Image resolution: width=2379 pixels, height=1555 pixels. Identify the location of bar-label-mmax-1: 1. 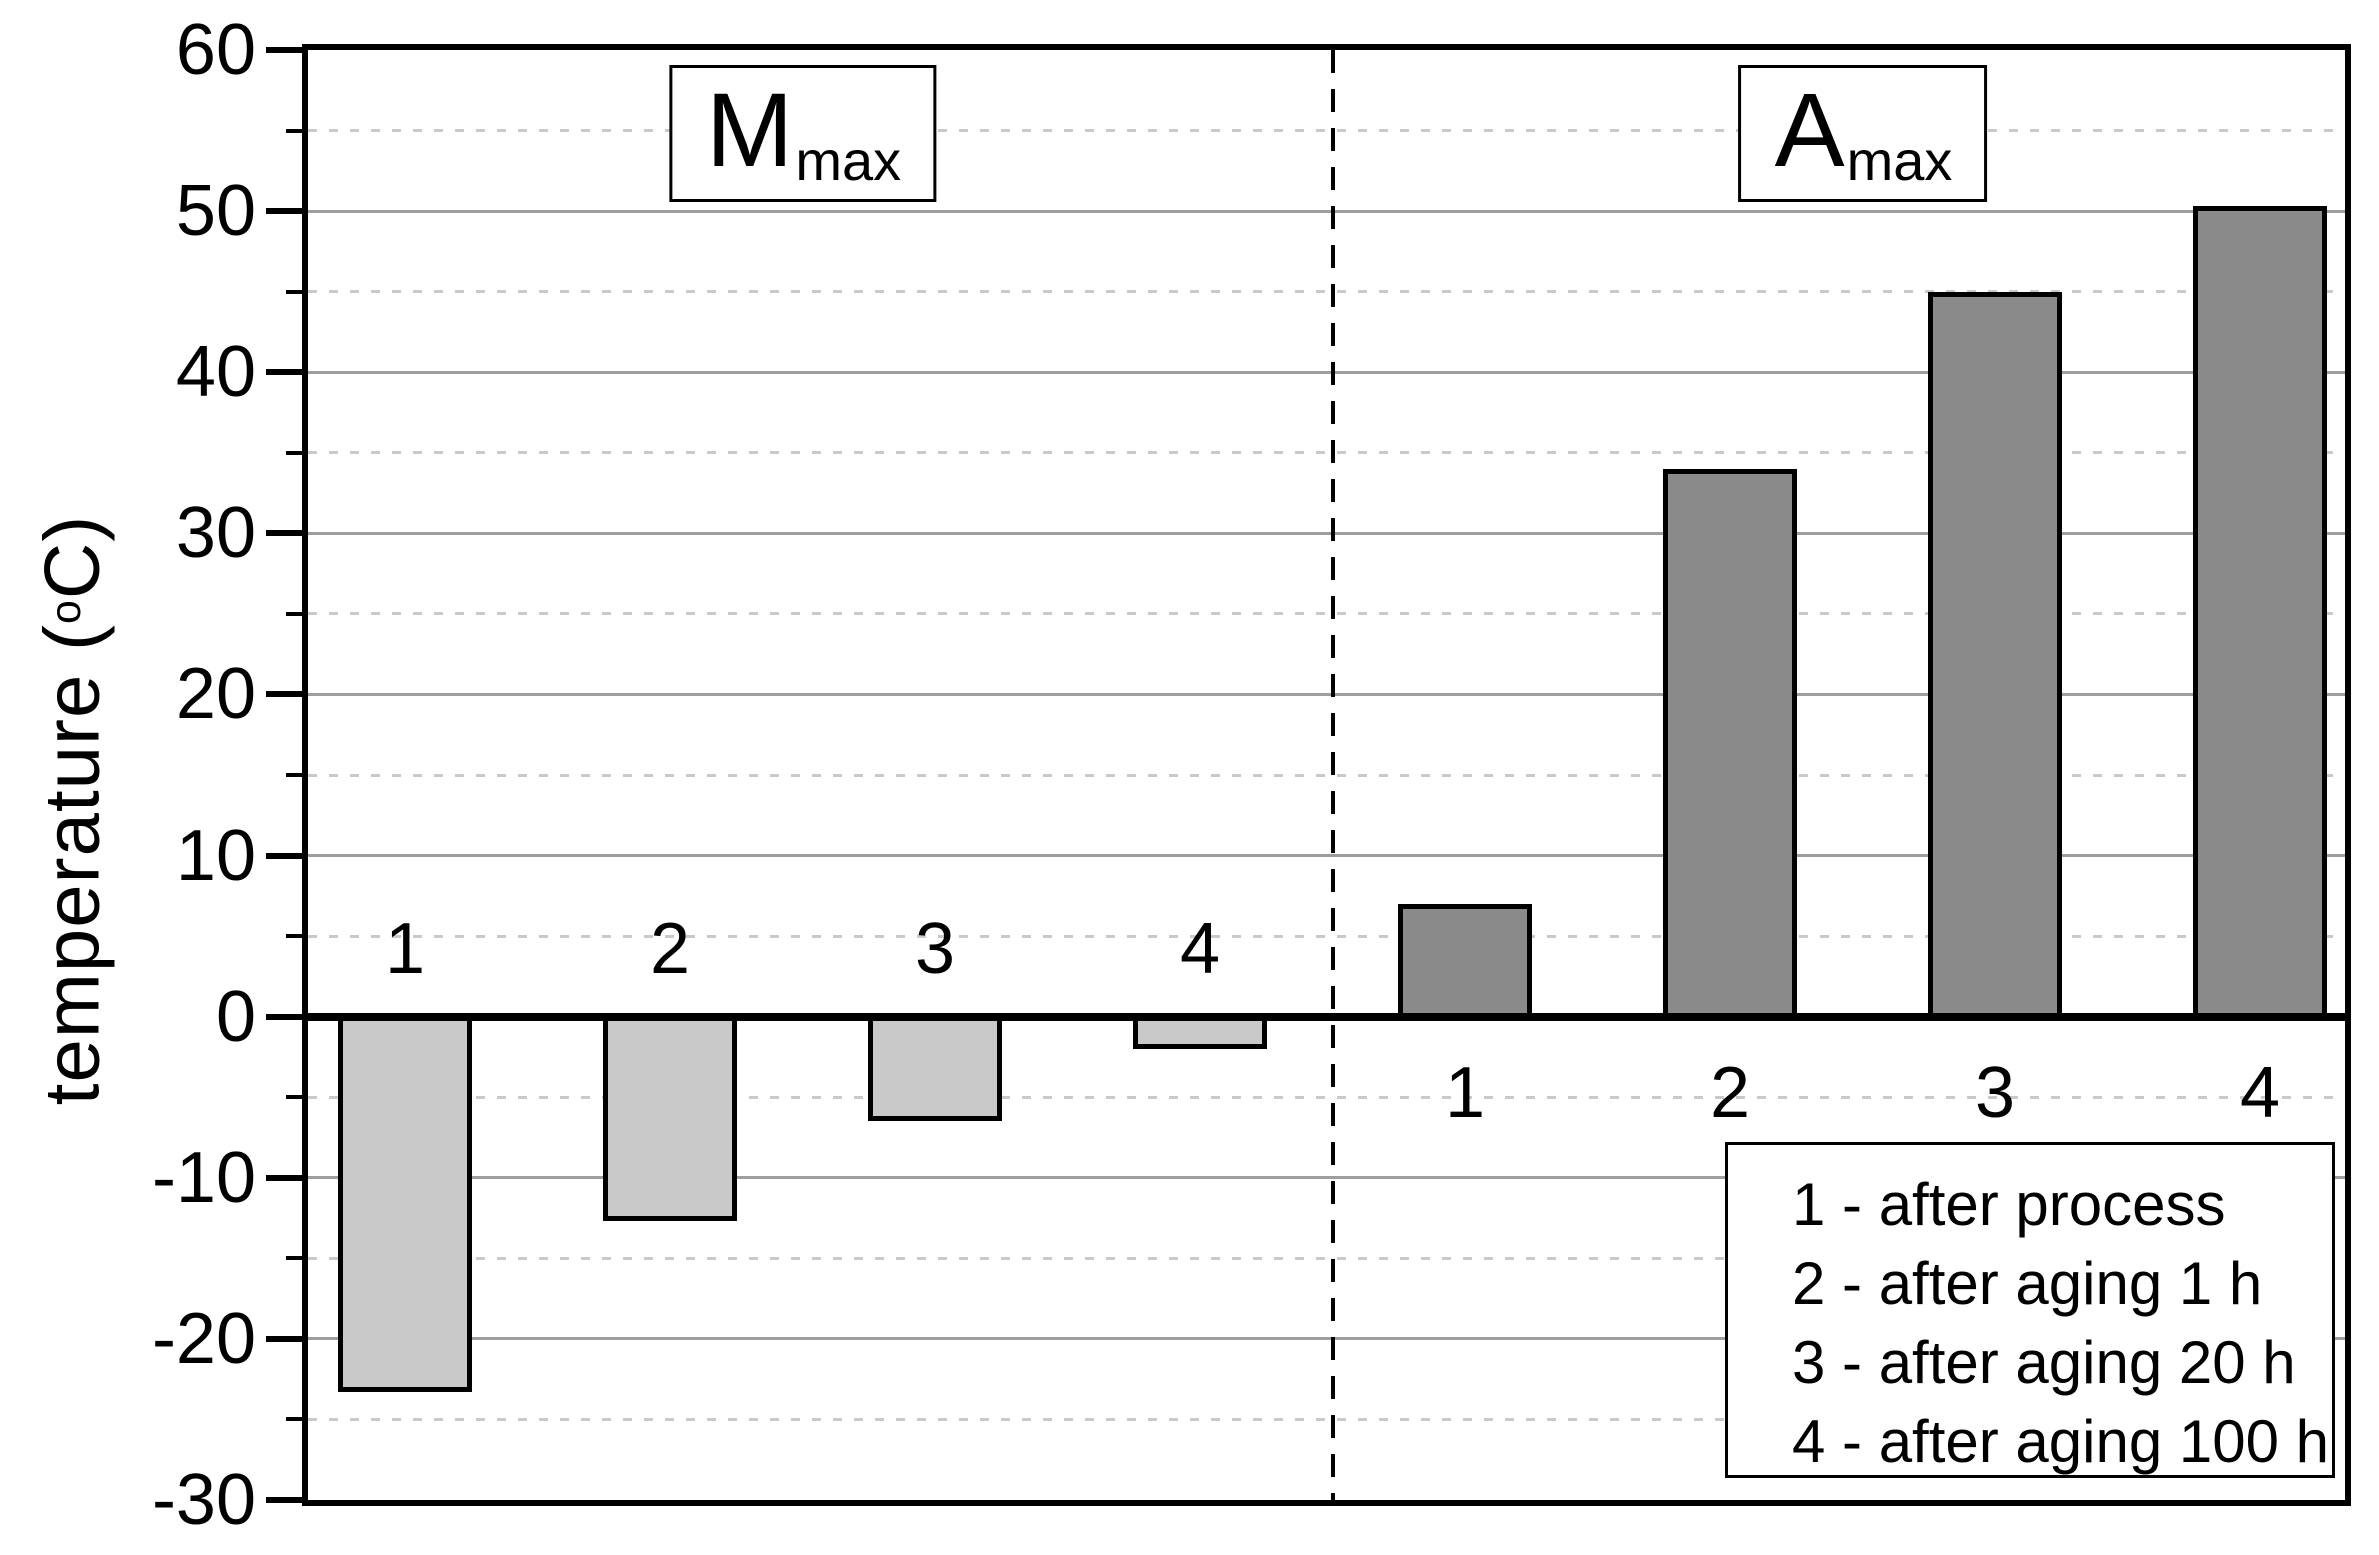
(405, 948).